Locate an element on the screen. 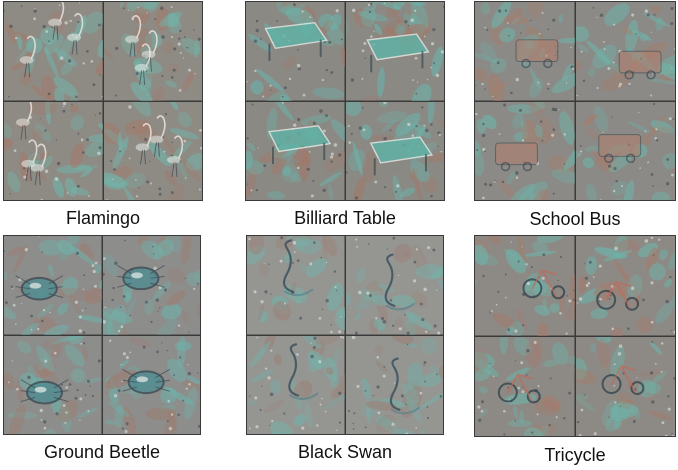  caption-billiard-table: Billiard Table is located at coordinates (345, 218).